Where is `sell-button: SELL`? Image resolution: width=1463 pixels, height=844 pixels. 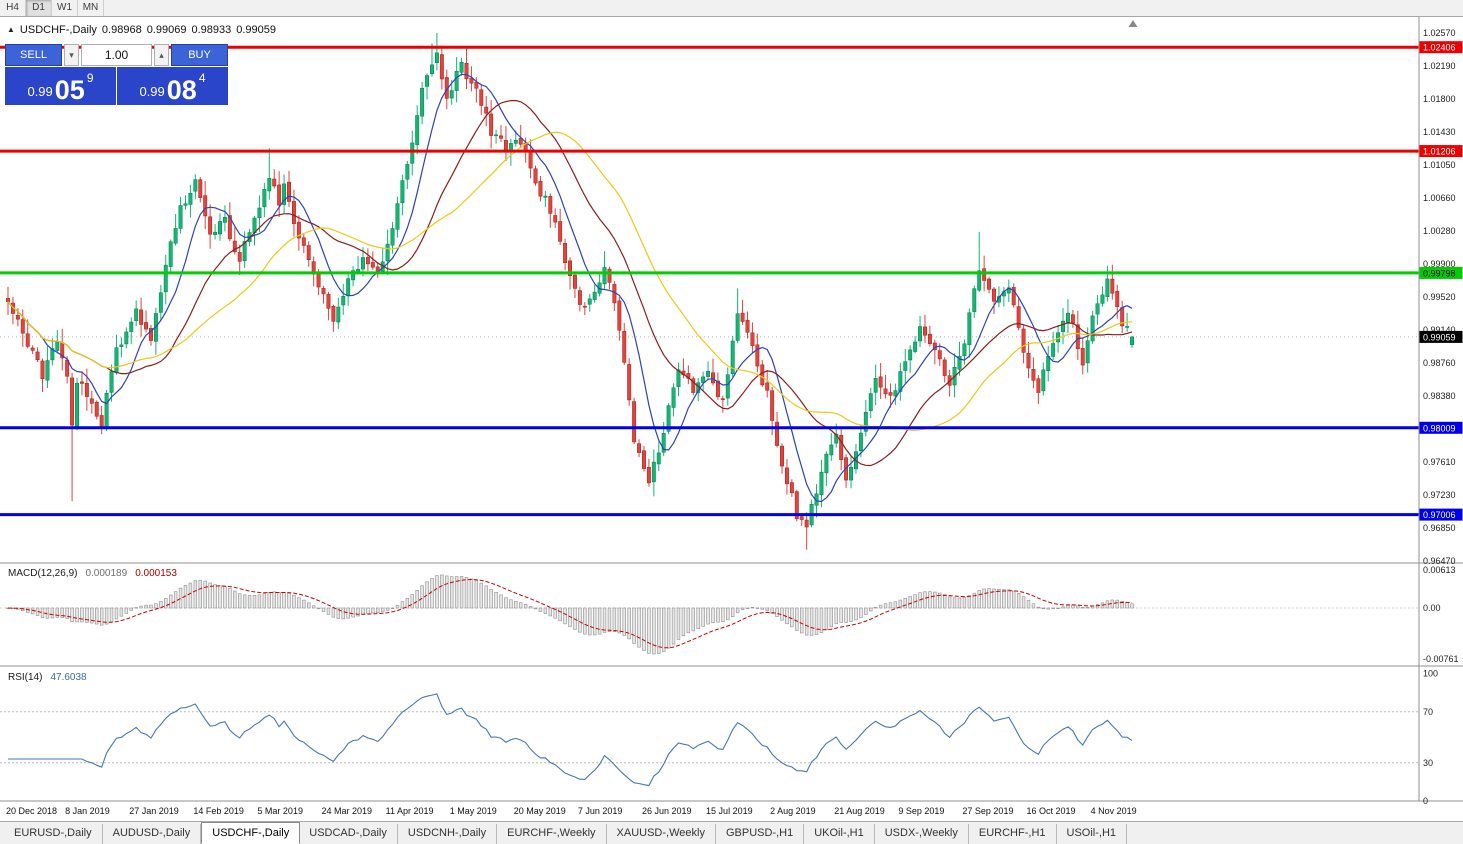
sell-button: SELL is located at coordinates (33, 55).